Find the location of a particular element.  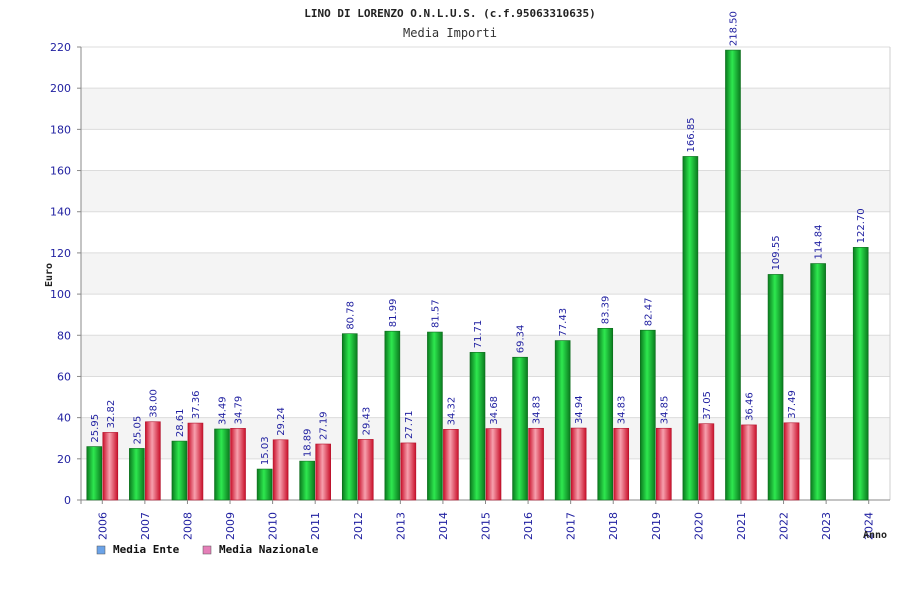

x-tick-label-2013: 2013 is located at coordinates (400, 526).